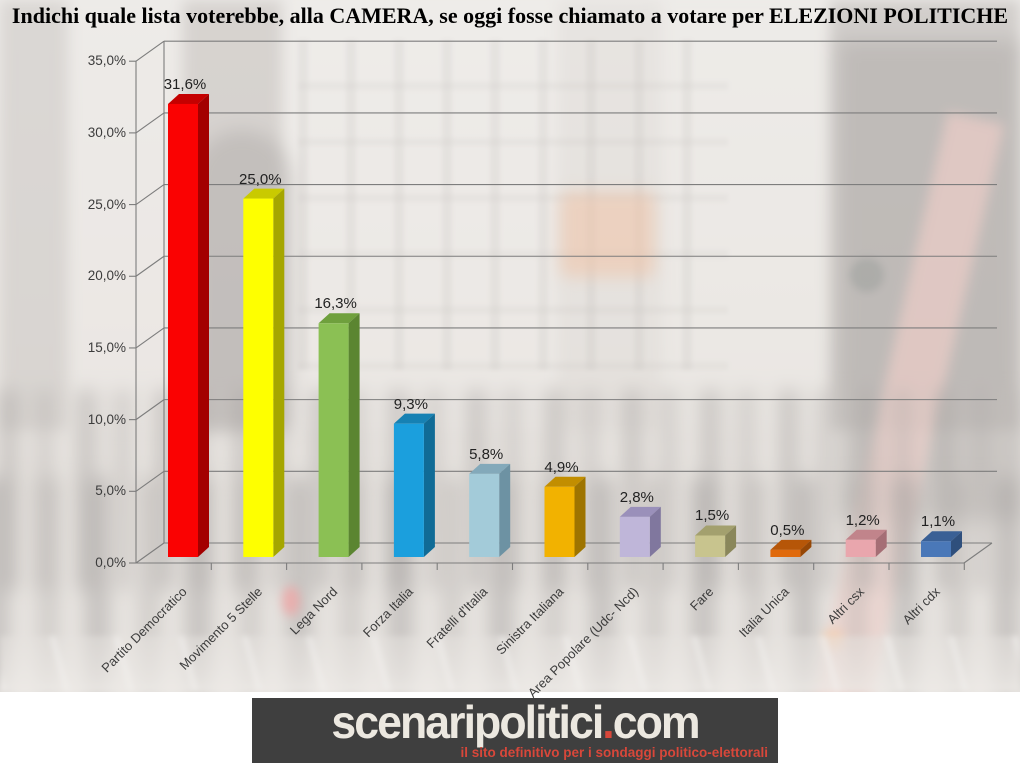 The image size is (1020, 768). What do you see at coordinates (339, 318) in the screenshot?
I see `bar-top-lega-nord` at bounding box center [339, 318].